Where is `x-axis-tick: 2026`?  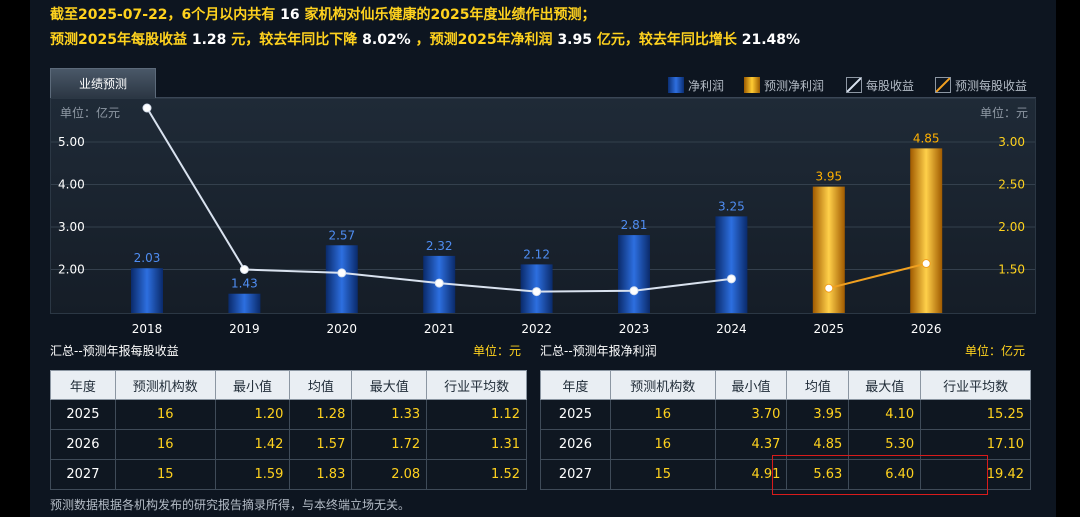
x-axis-tick: 2026 is located at coordinates (926, 329).